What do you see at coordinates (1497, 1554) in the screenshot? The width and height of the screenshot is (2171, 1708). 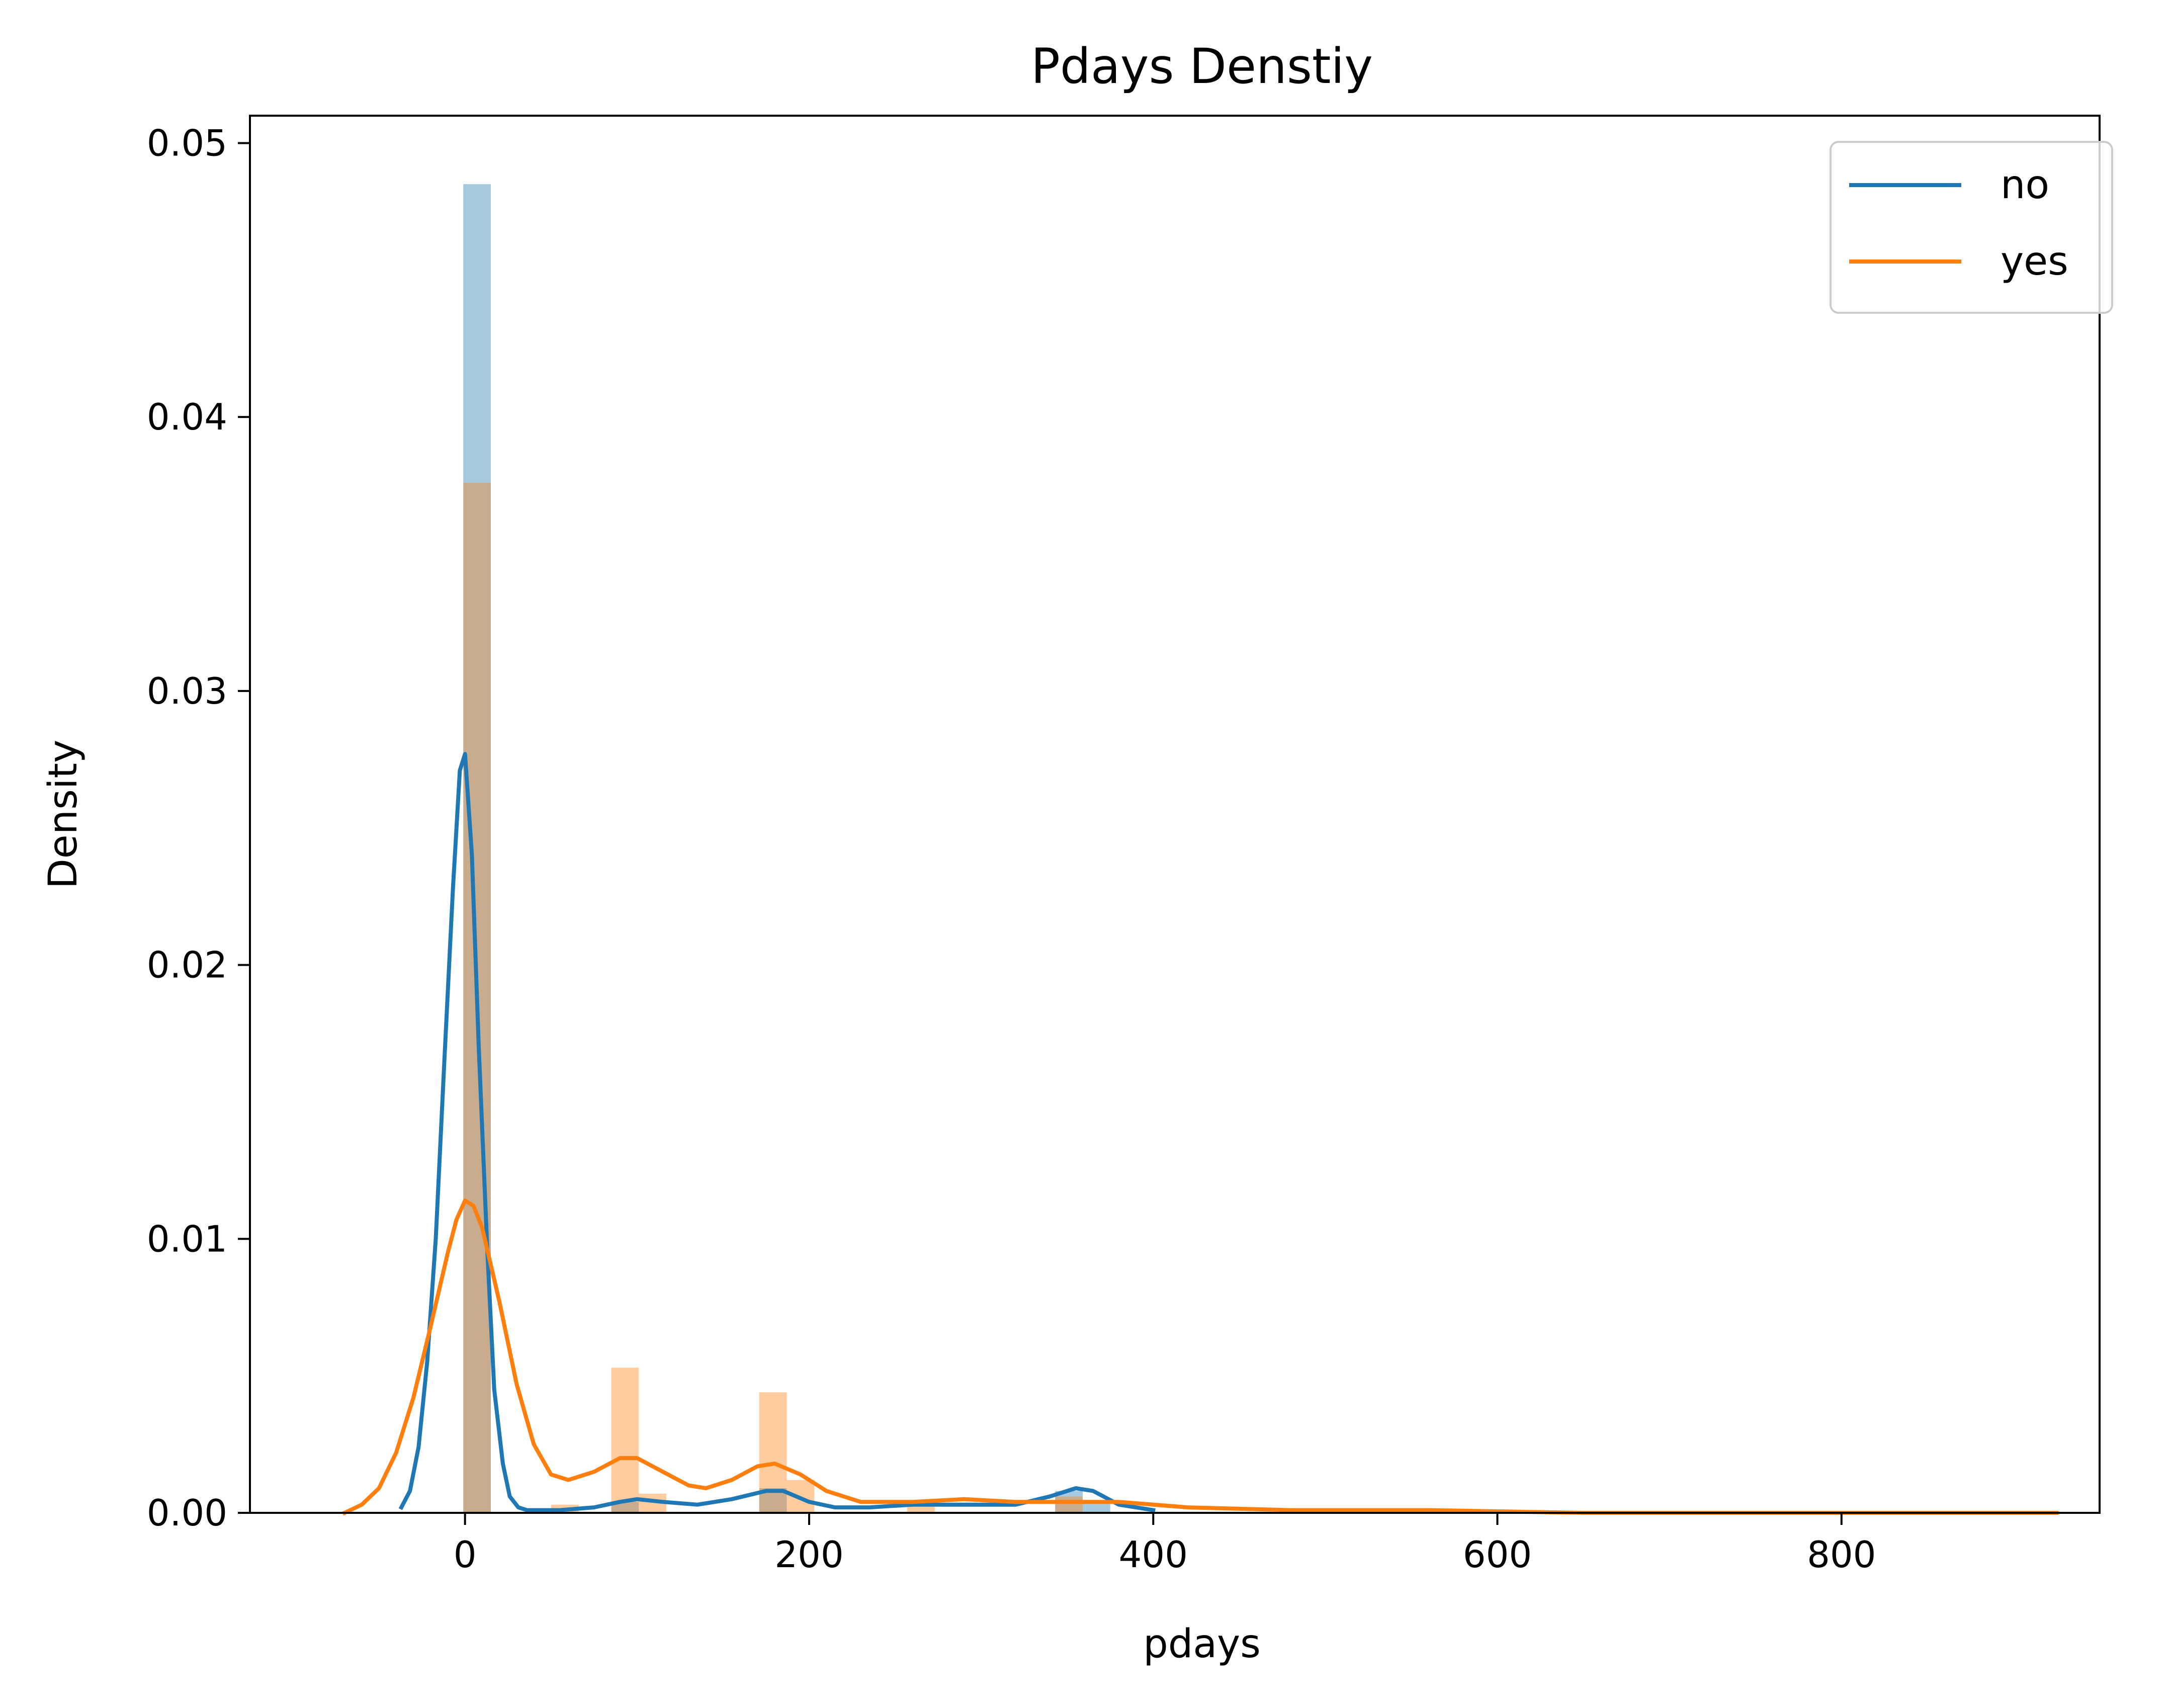 I see `x-tick-label-3: 600` at bounding box center [1497, 1554].